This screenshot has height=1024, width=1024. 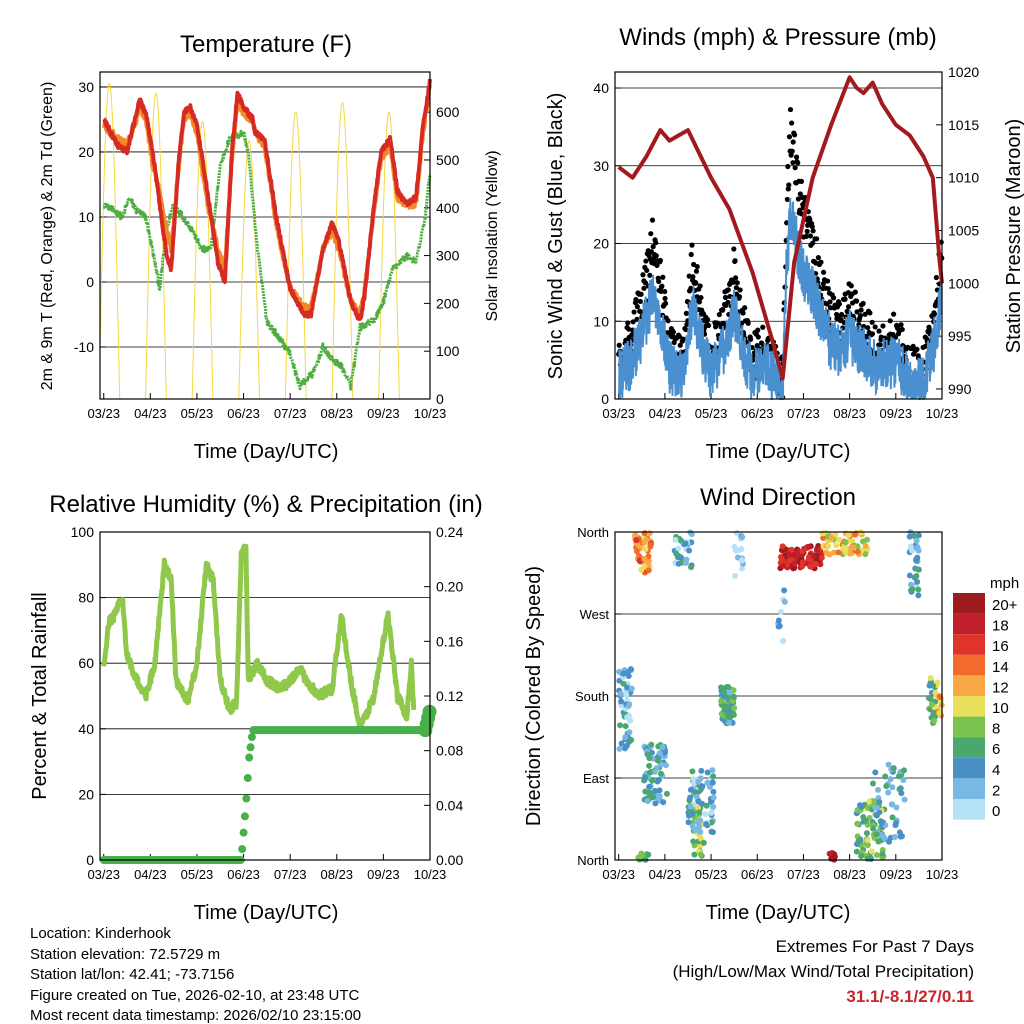 I want to click on humidity-ylabel: Percent & Total Rainfall, so click(x=40, y=696).